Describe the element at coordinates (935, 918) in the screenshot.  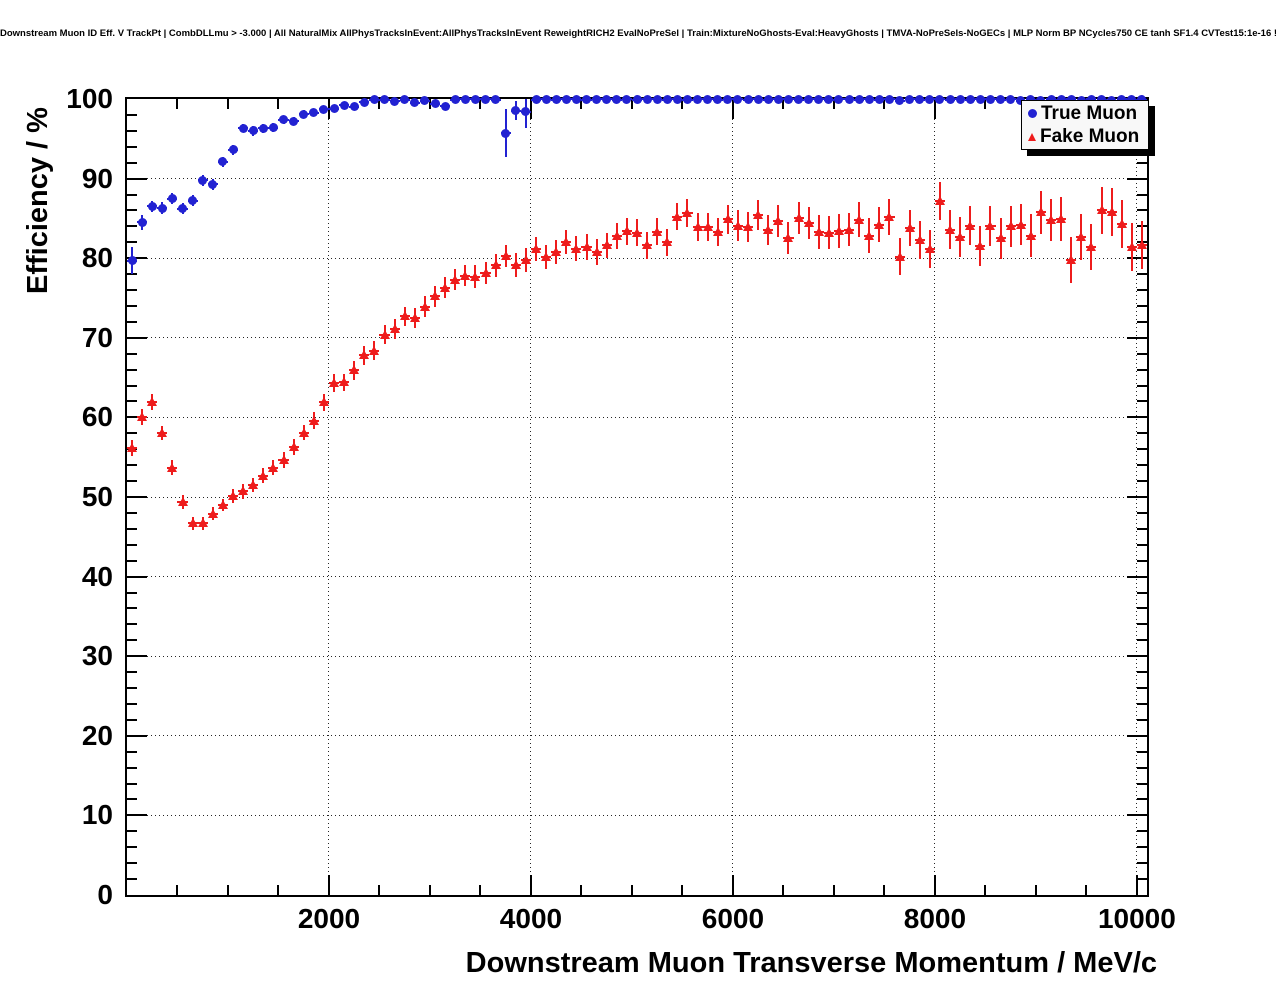
I see `x-tick-label-8000: 8000` at that location.